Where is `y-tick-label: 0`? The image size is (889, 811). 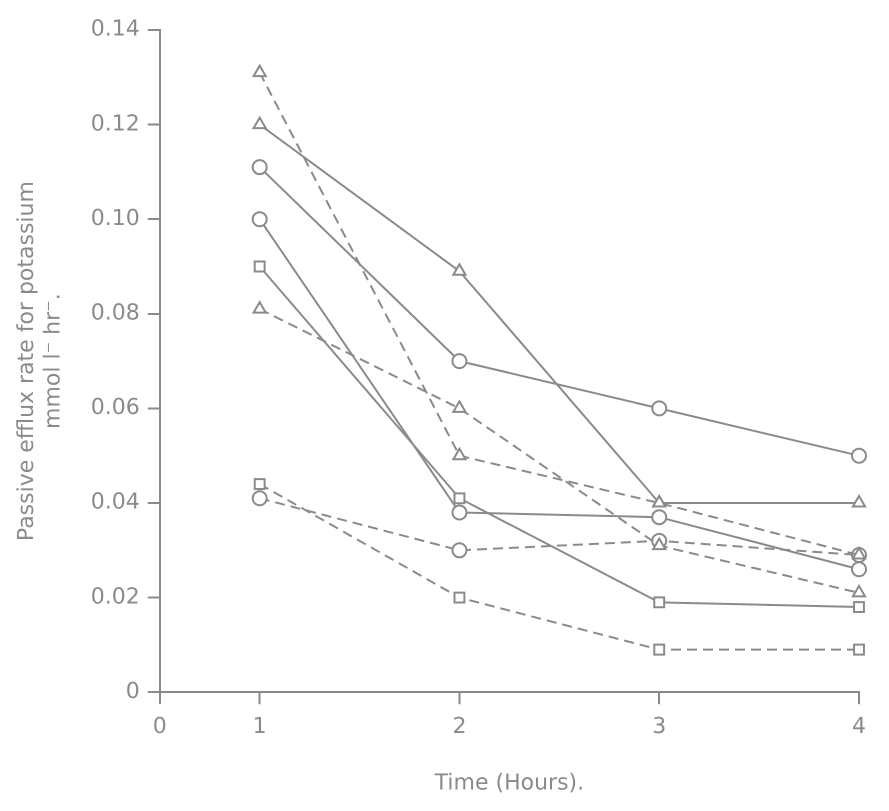
y-tick-label: 0 is located at coordinates (133, 691).